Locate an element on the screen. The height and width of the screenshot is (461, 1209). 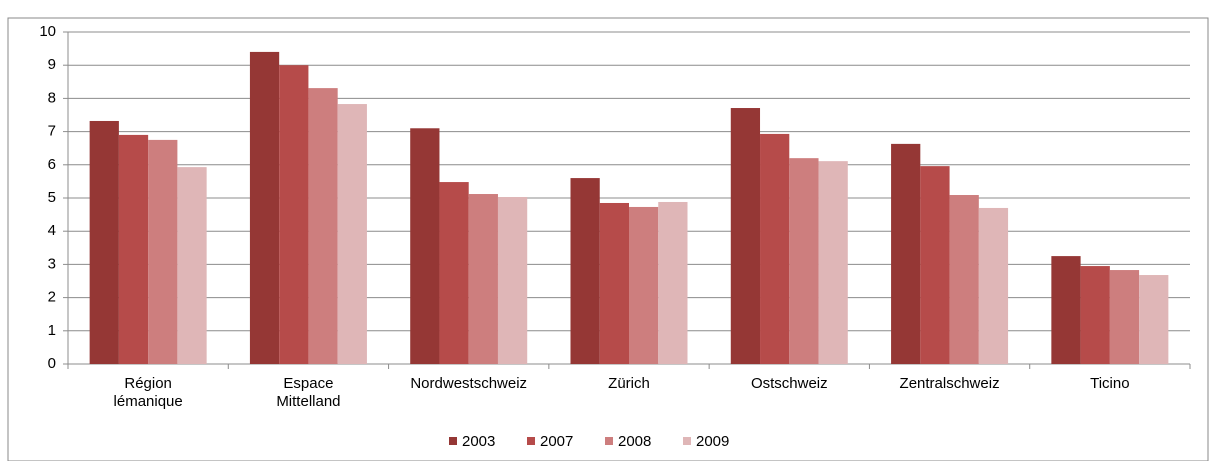
x-tick-label: Zentralschweiz is located at coordinates (949, 383).